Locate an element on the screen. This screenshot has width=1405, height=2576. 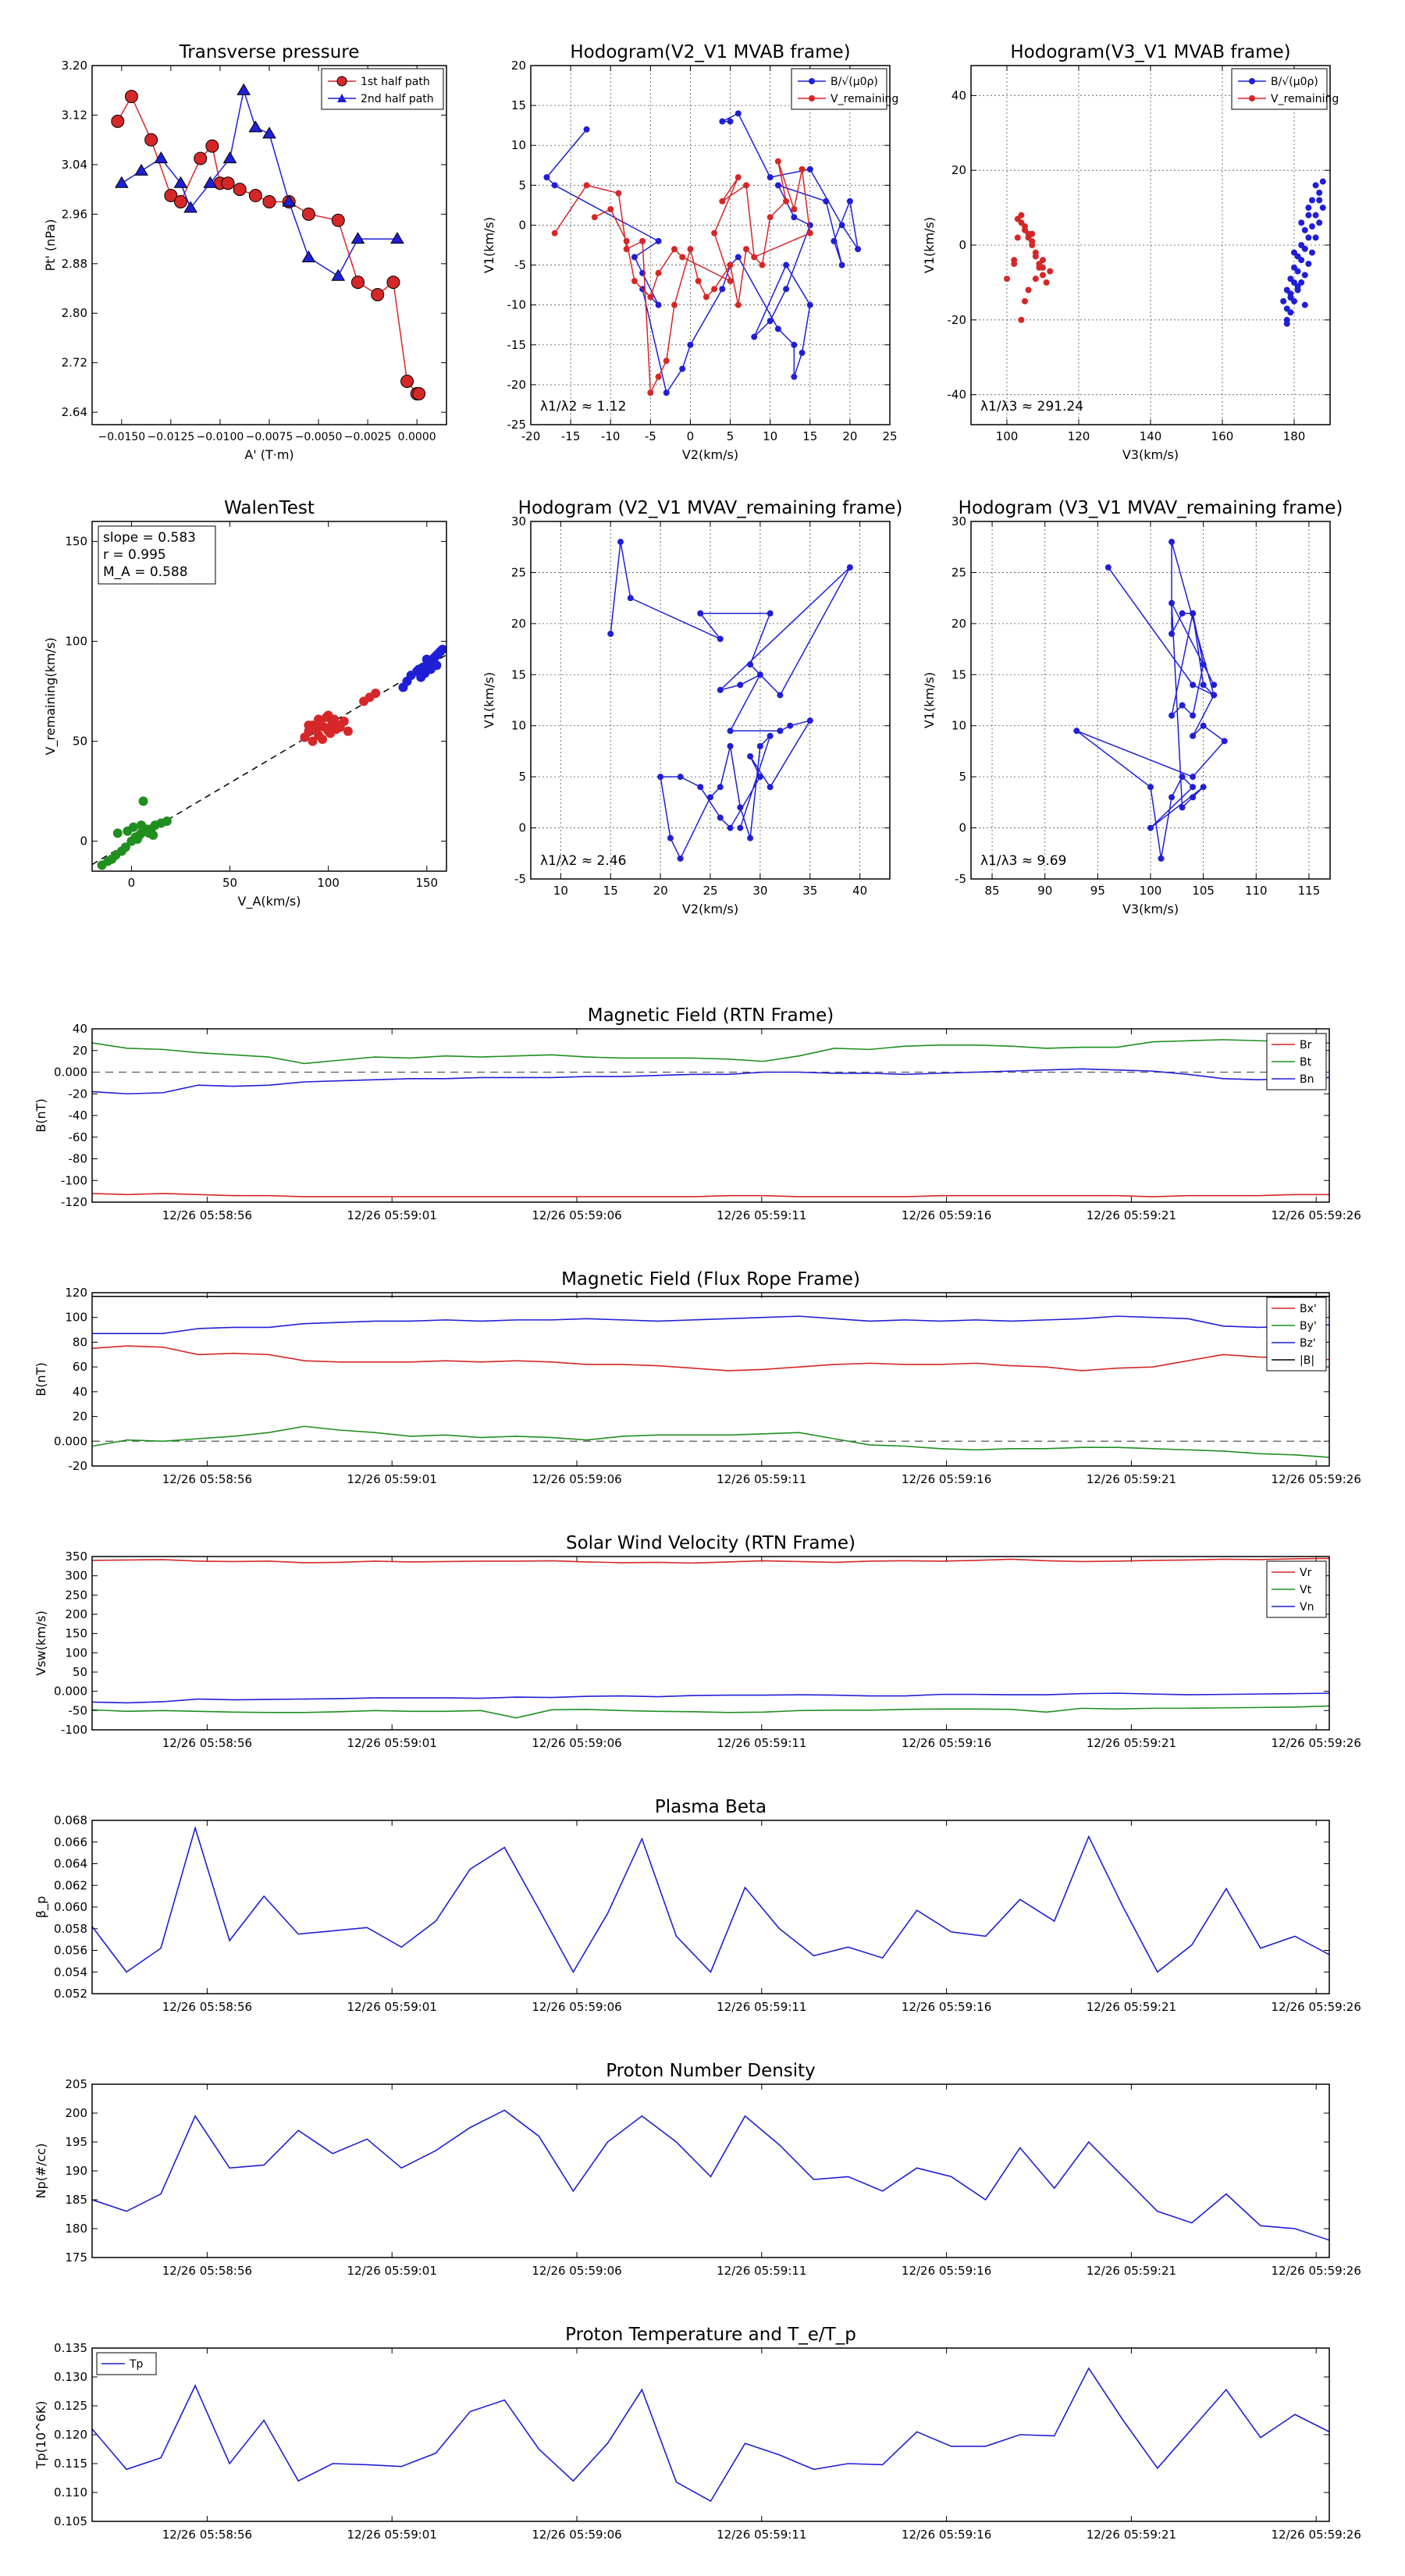
x-tick-label: 12/26 05:59:16 is located at coordinates (947, 2271).